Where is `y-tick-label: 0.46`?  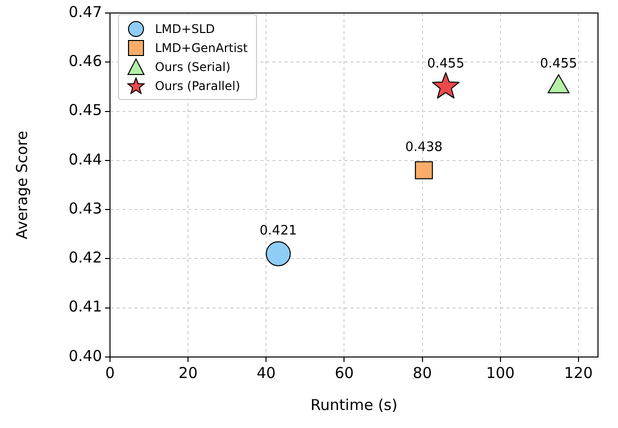 y-tick-label: 0.46 is located at coordinates (85, 61).